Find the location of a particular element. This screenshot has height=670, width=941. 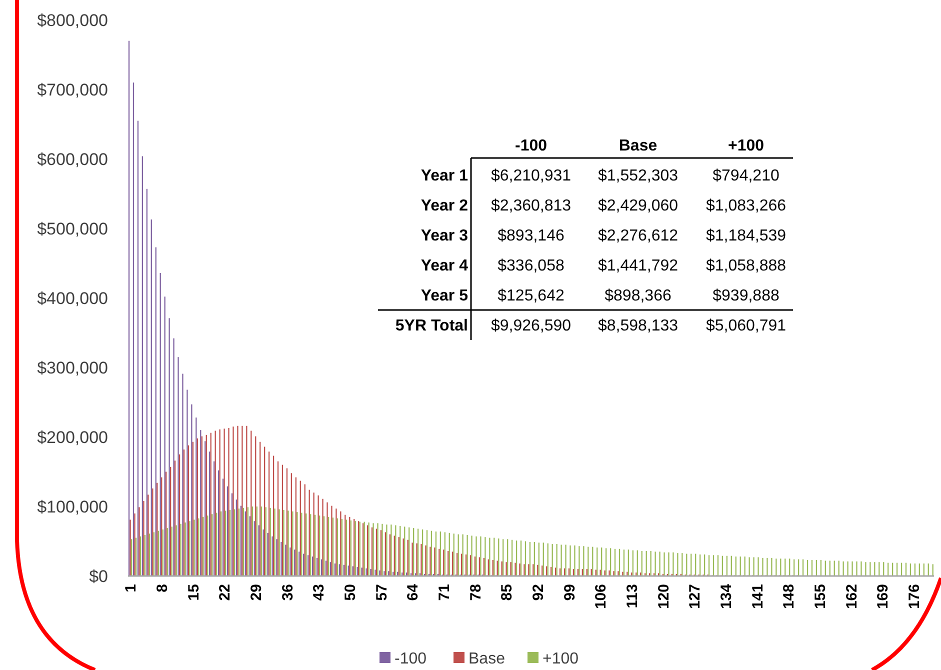

x-tick-label: 176 is located at coordinates (914, 597).